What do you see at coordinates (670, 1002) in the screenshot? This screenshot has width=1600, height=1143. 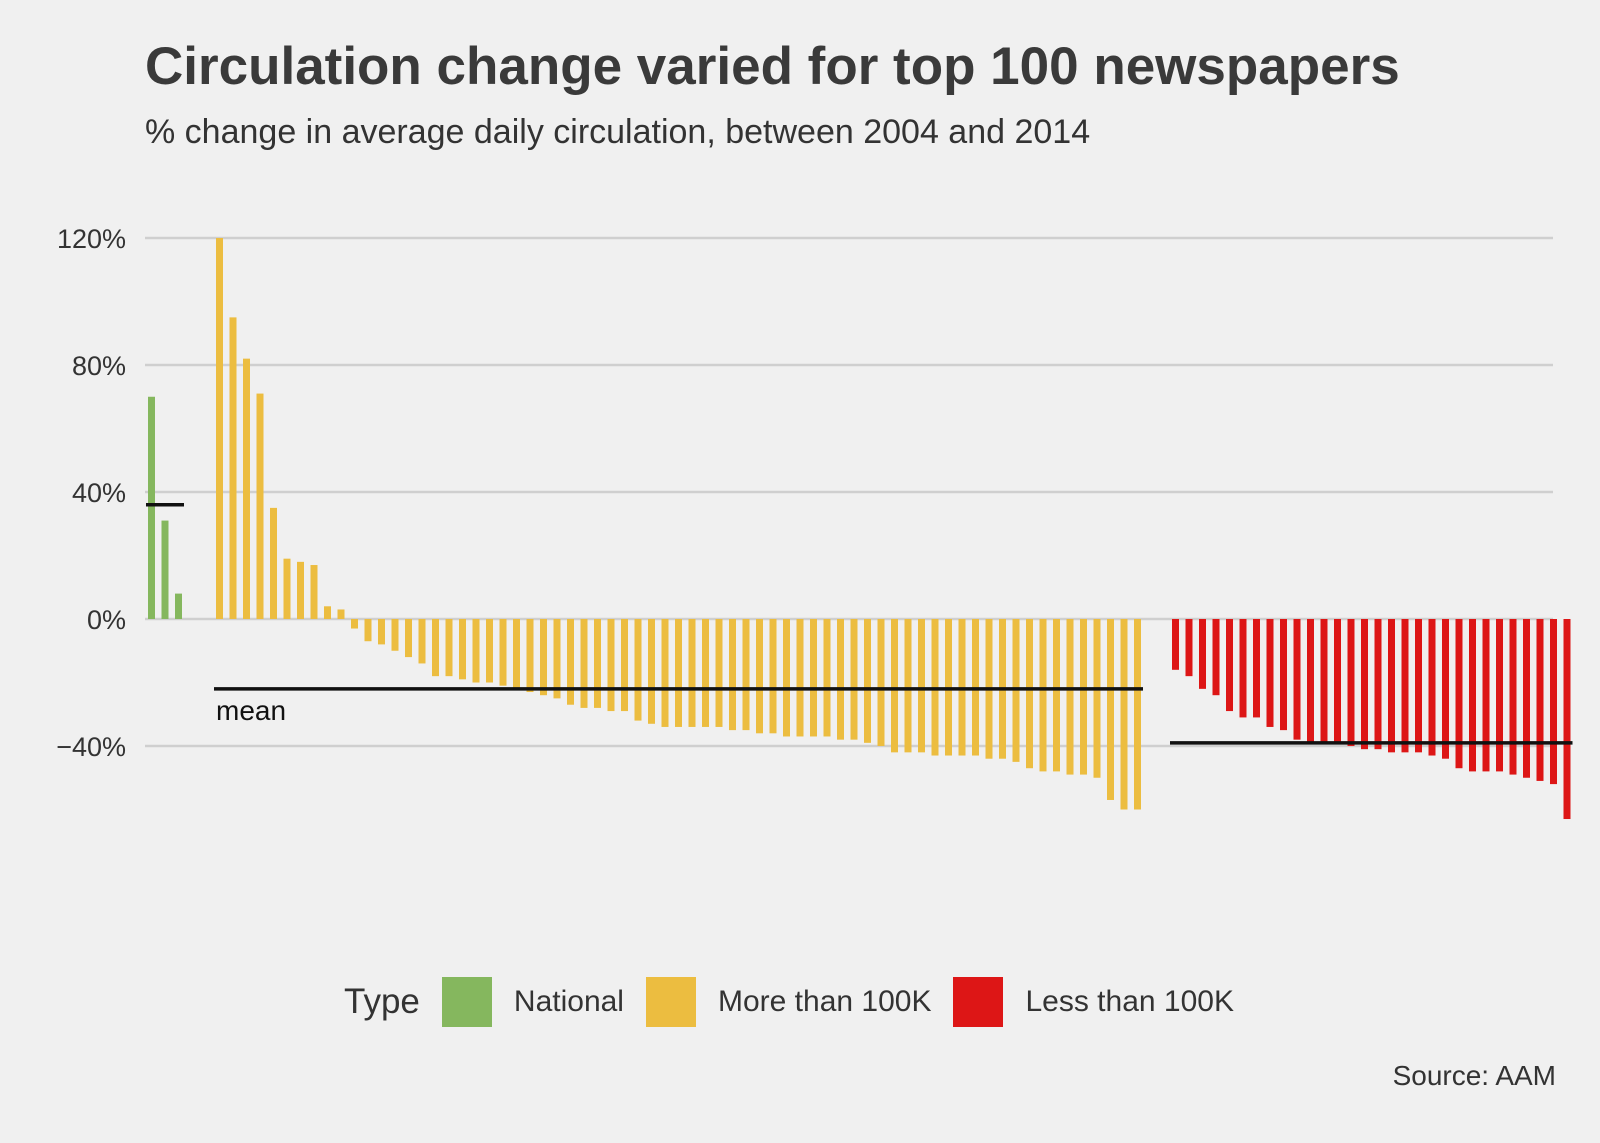 I see `legend-swatch-more-than-100k` at bounding box center [670, 1002].